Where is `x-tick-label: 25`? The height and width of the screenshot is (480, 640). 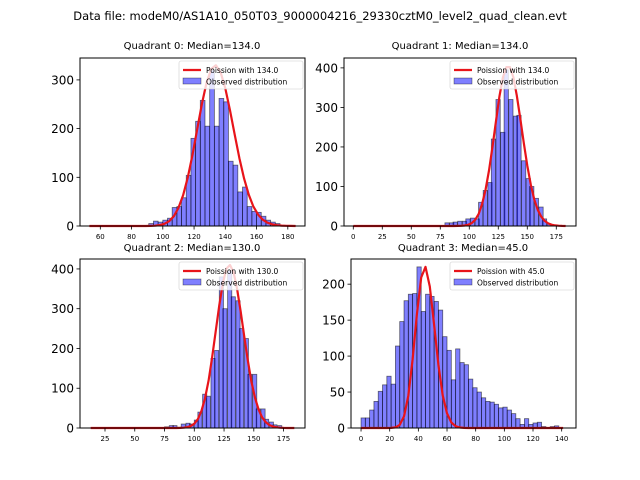 x-tick-label: 25 is located at coordinates (105, 439).